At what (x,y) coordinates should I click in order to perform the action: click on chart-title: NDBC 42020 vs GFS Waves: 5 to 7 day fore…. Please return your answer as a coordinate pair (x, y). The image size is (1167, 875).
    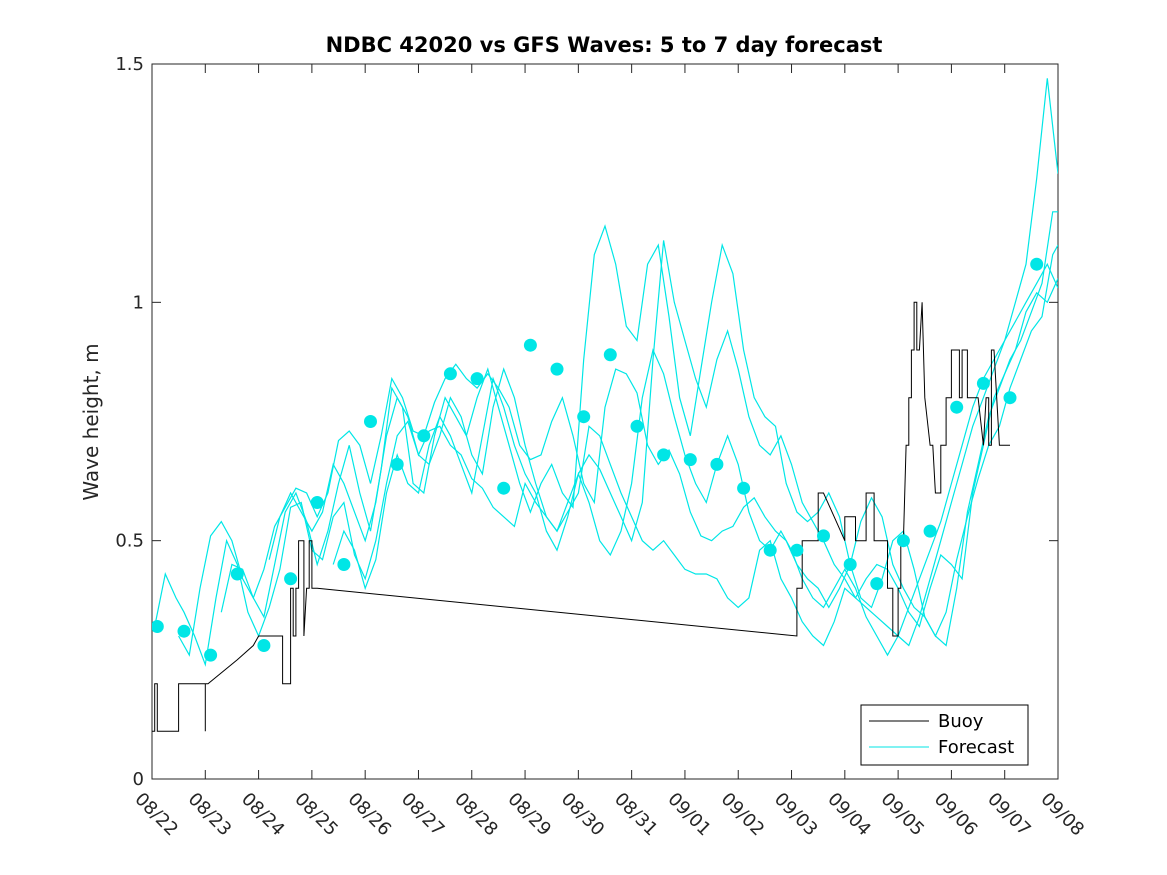
    Looking at the image, I should click on (604, 45).